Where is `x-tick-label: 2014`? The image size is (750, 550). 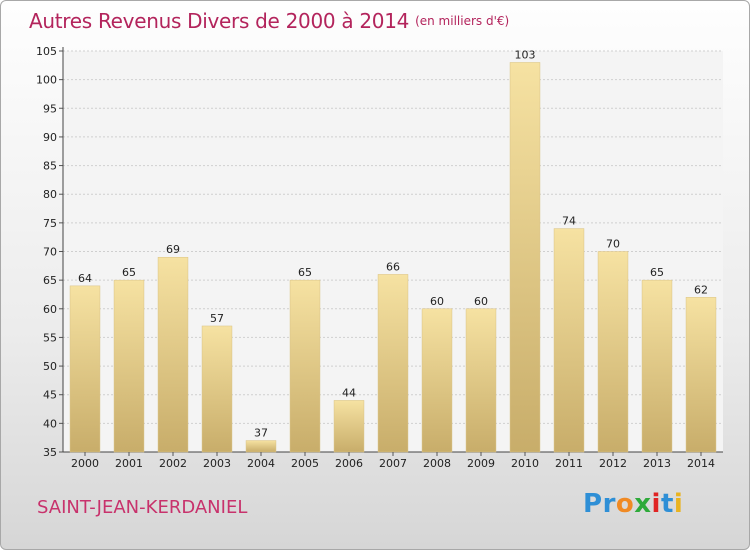
x-tick-label: 2014 is located at coordinates (701, 463).